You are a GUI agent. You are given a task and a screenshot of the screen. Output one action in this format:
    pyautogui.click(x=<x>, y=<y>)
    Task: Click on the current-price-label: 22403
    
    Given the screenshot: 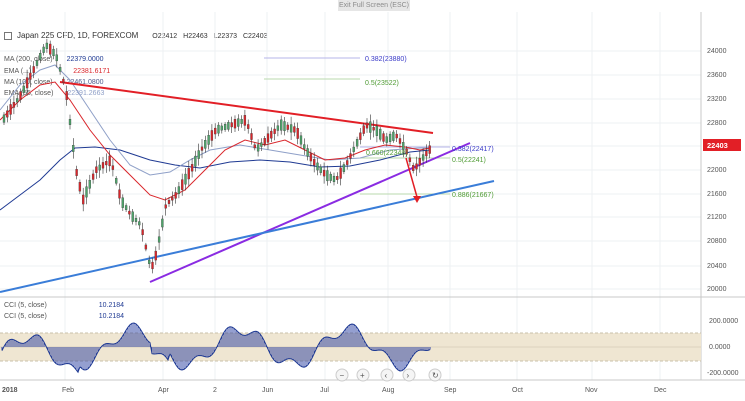 What is the action you would take?
    pyautogui.click(x=717, y=145)
    